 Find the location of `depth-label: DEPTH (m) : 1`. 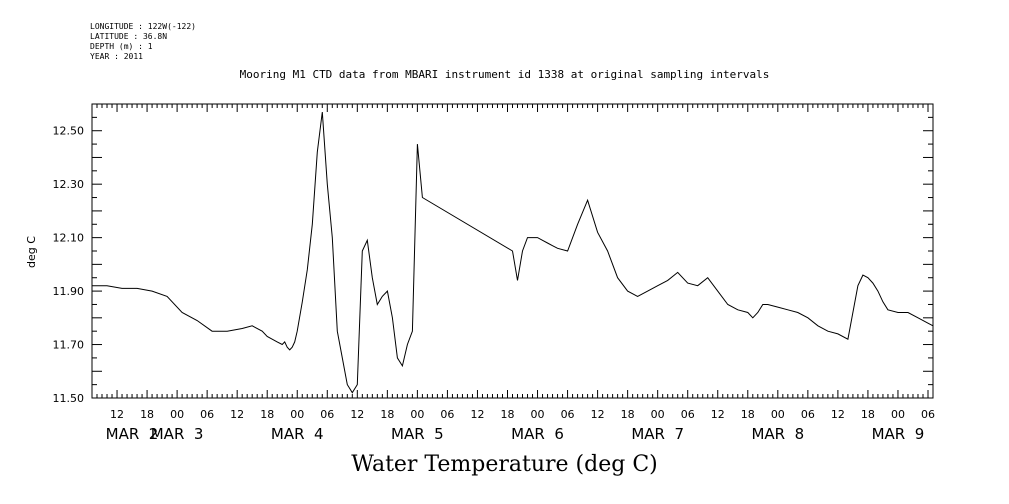

depth-label: DEPTH (m) : 1 is located at coordinates (121, 46).